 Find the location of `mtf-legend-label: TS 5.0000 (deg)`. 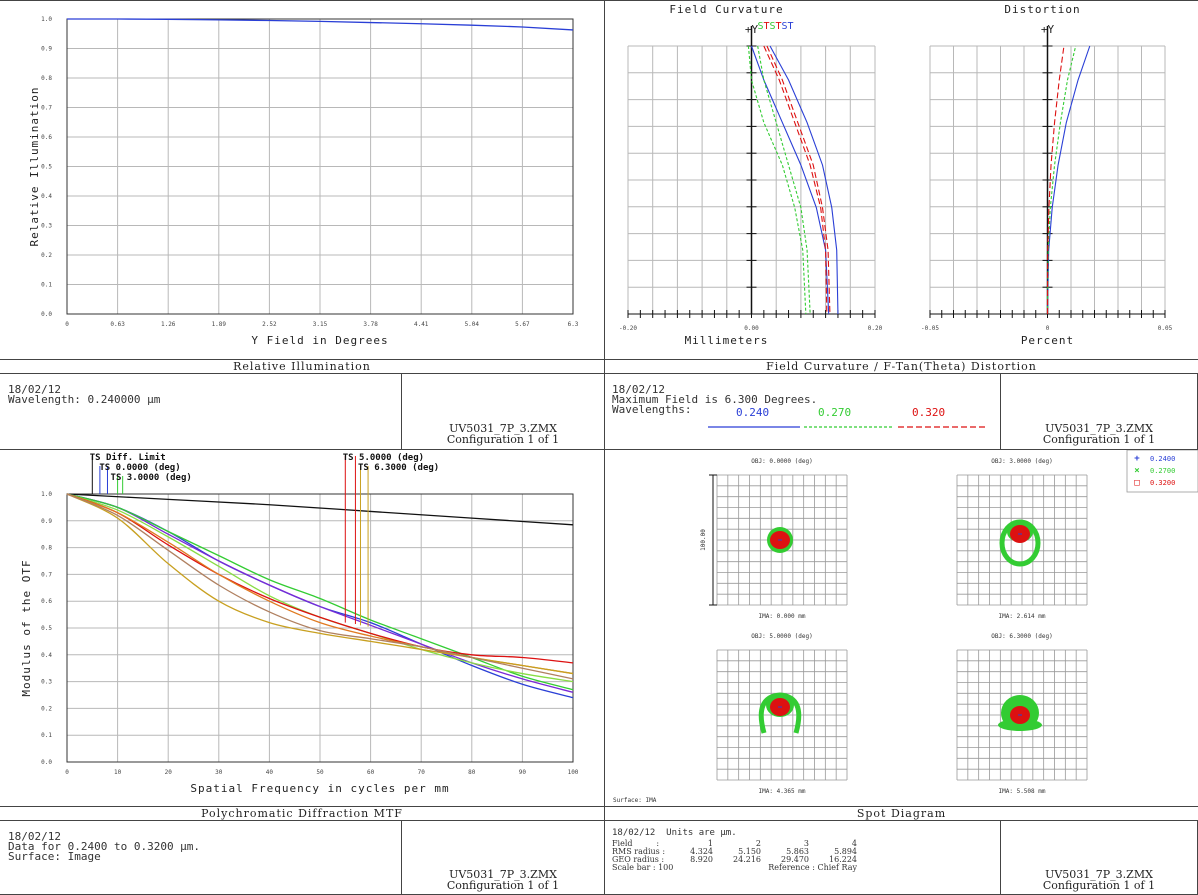

mtf-legend-label: TS 5.0000 (deg) is located at coordinates (383, 458).